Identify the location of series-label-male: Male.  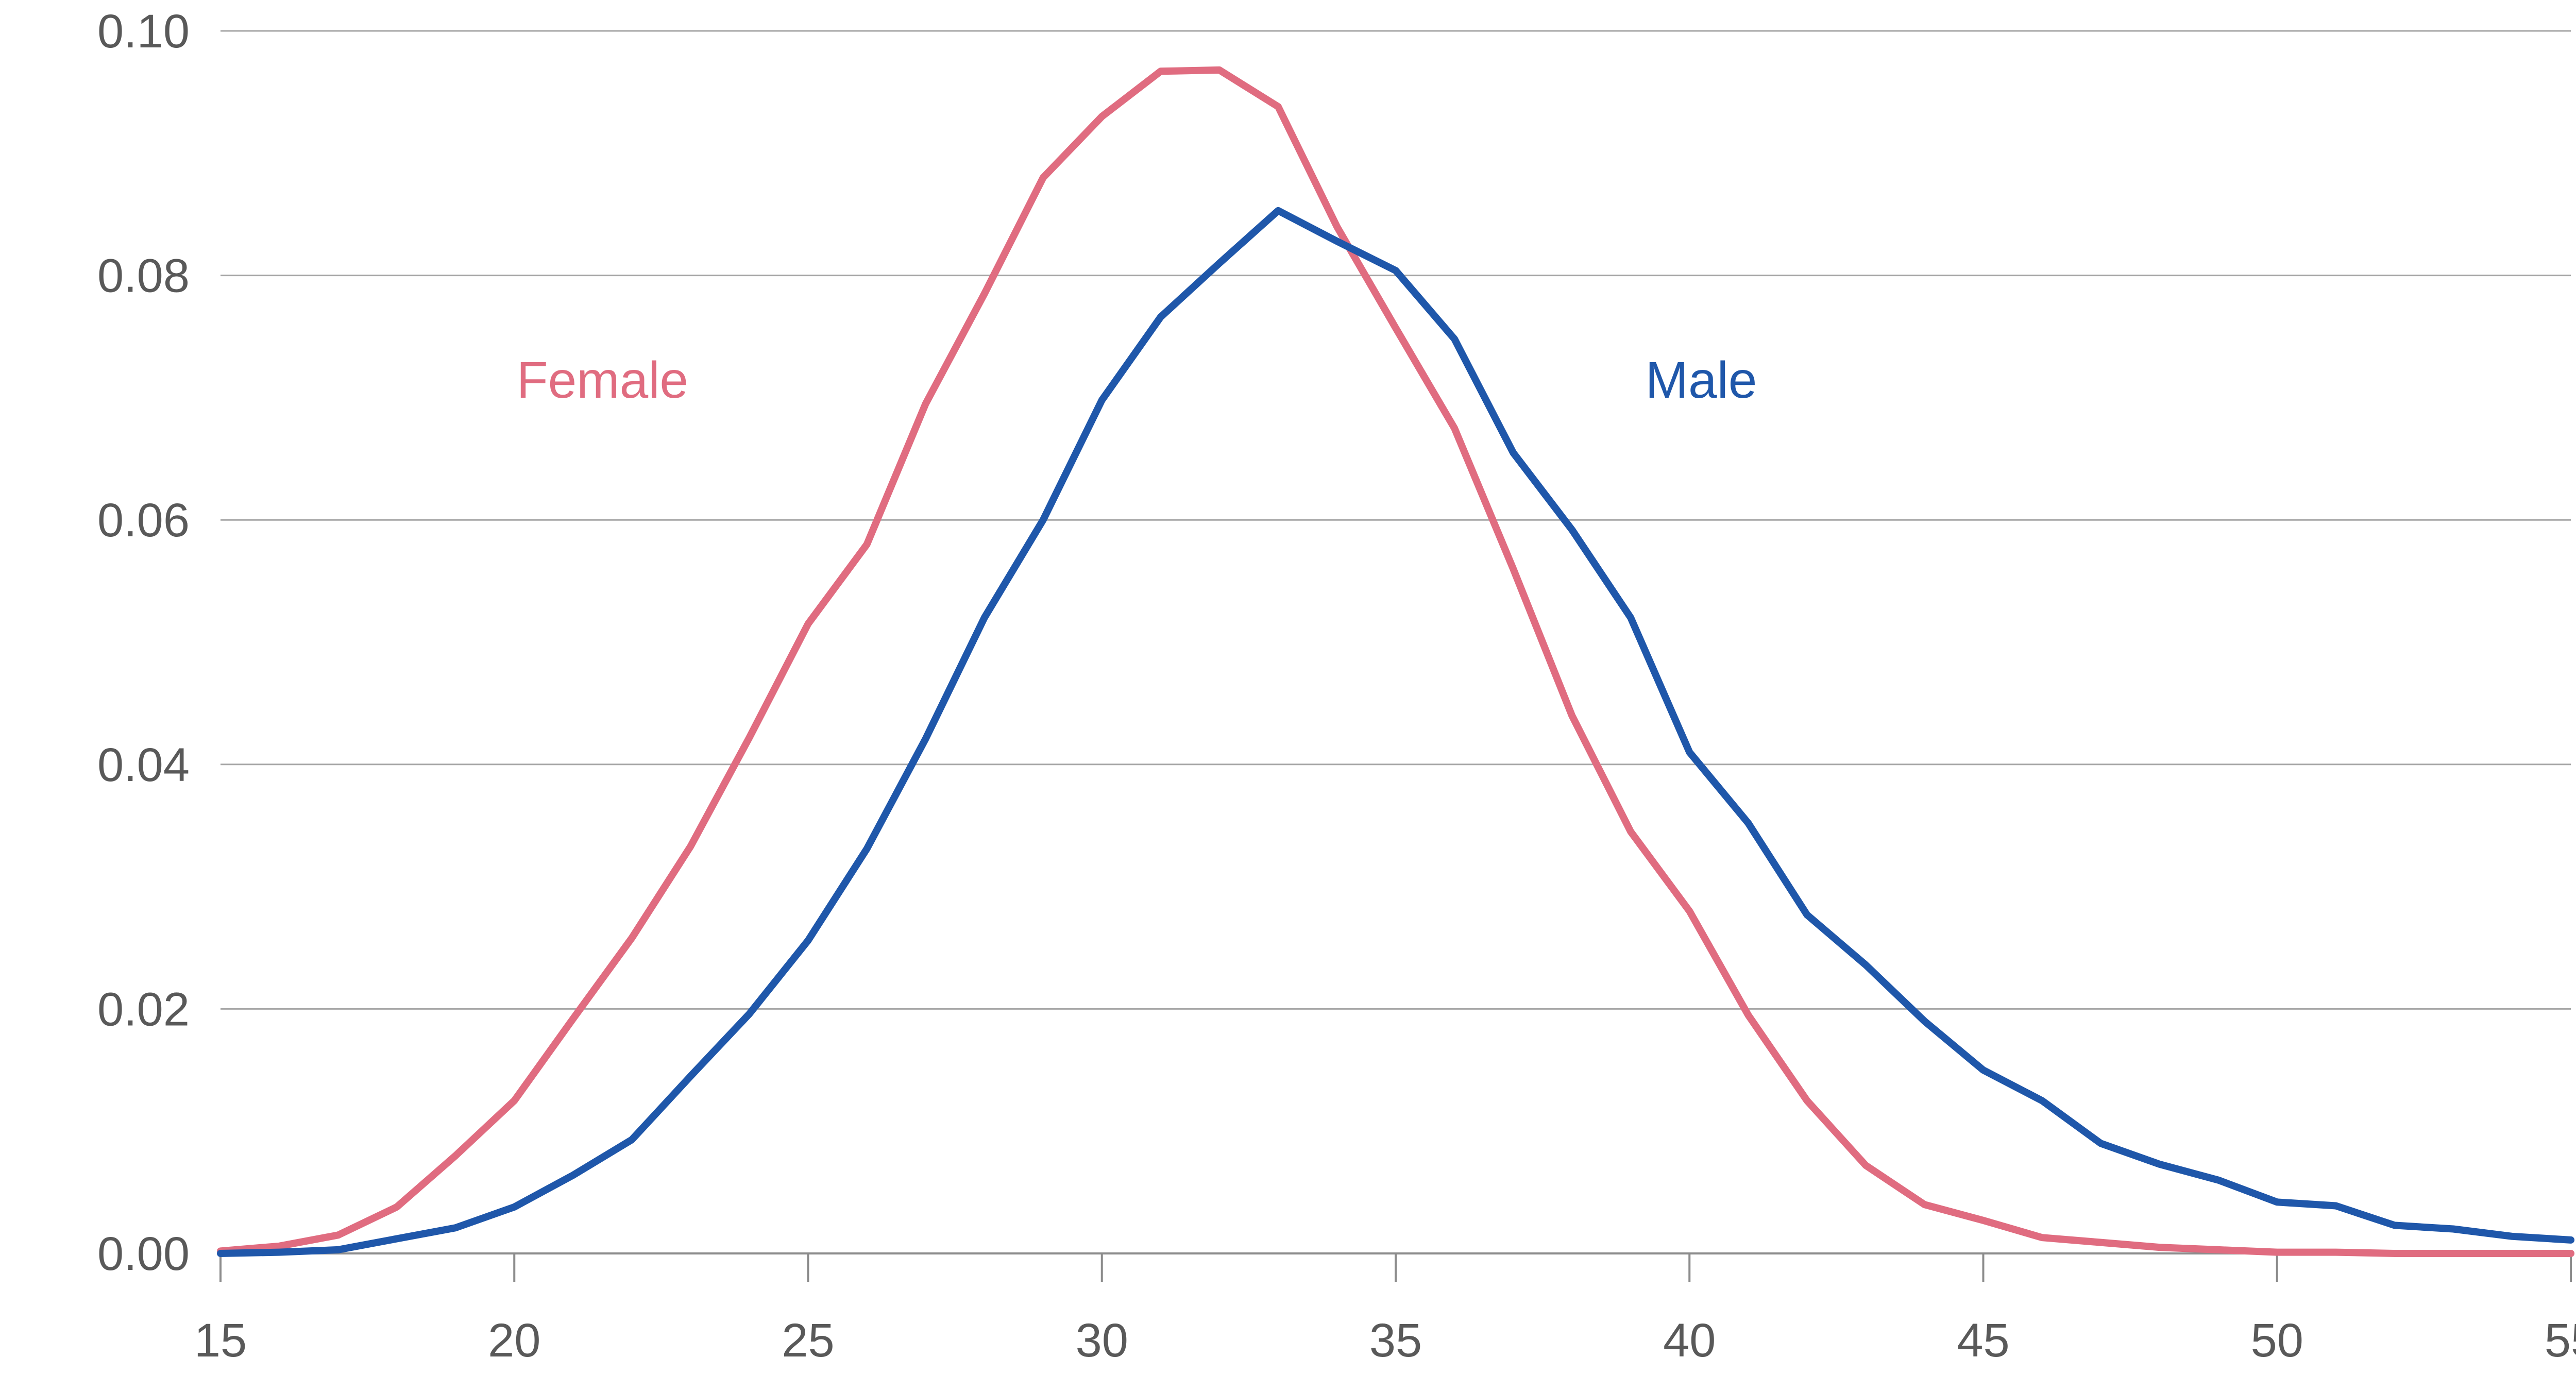
(1701, 380).